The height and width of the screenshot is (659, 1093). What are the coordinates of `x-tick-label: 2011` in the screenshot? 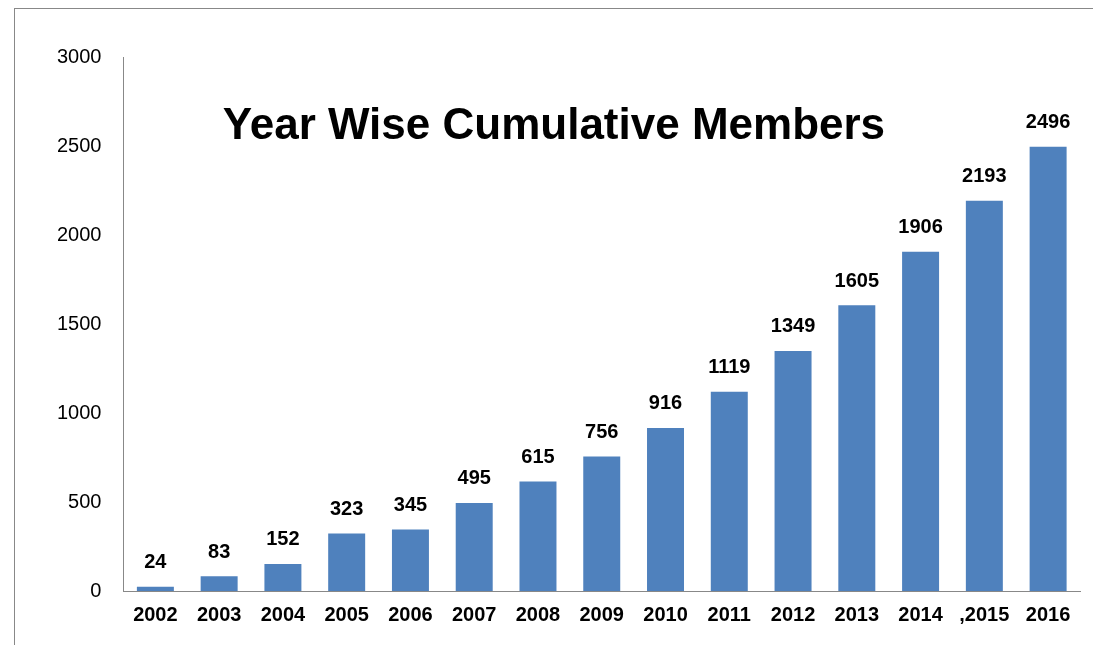 It's located at (729, 613).